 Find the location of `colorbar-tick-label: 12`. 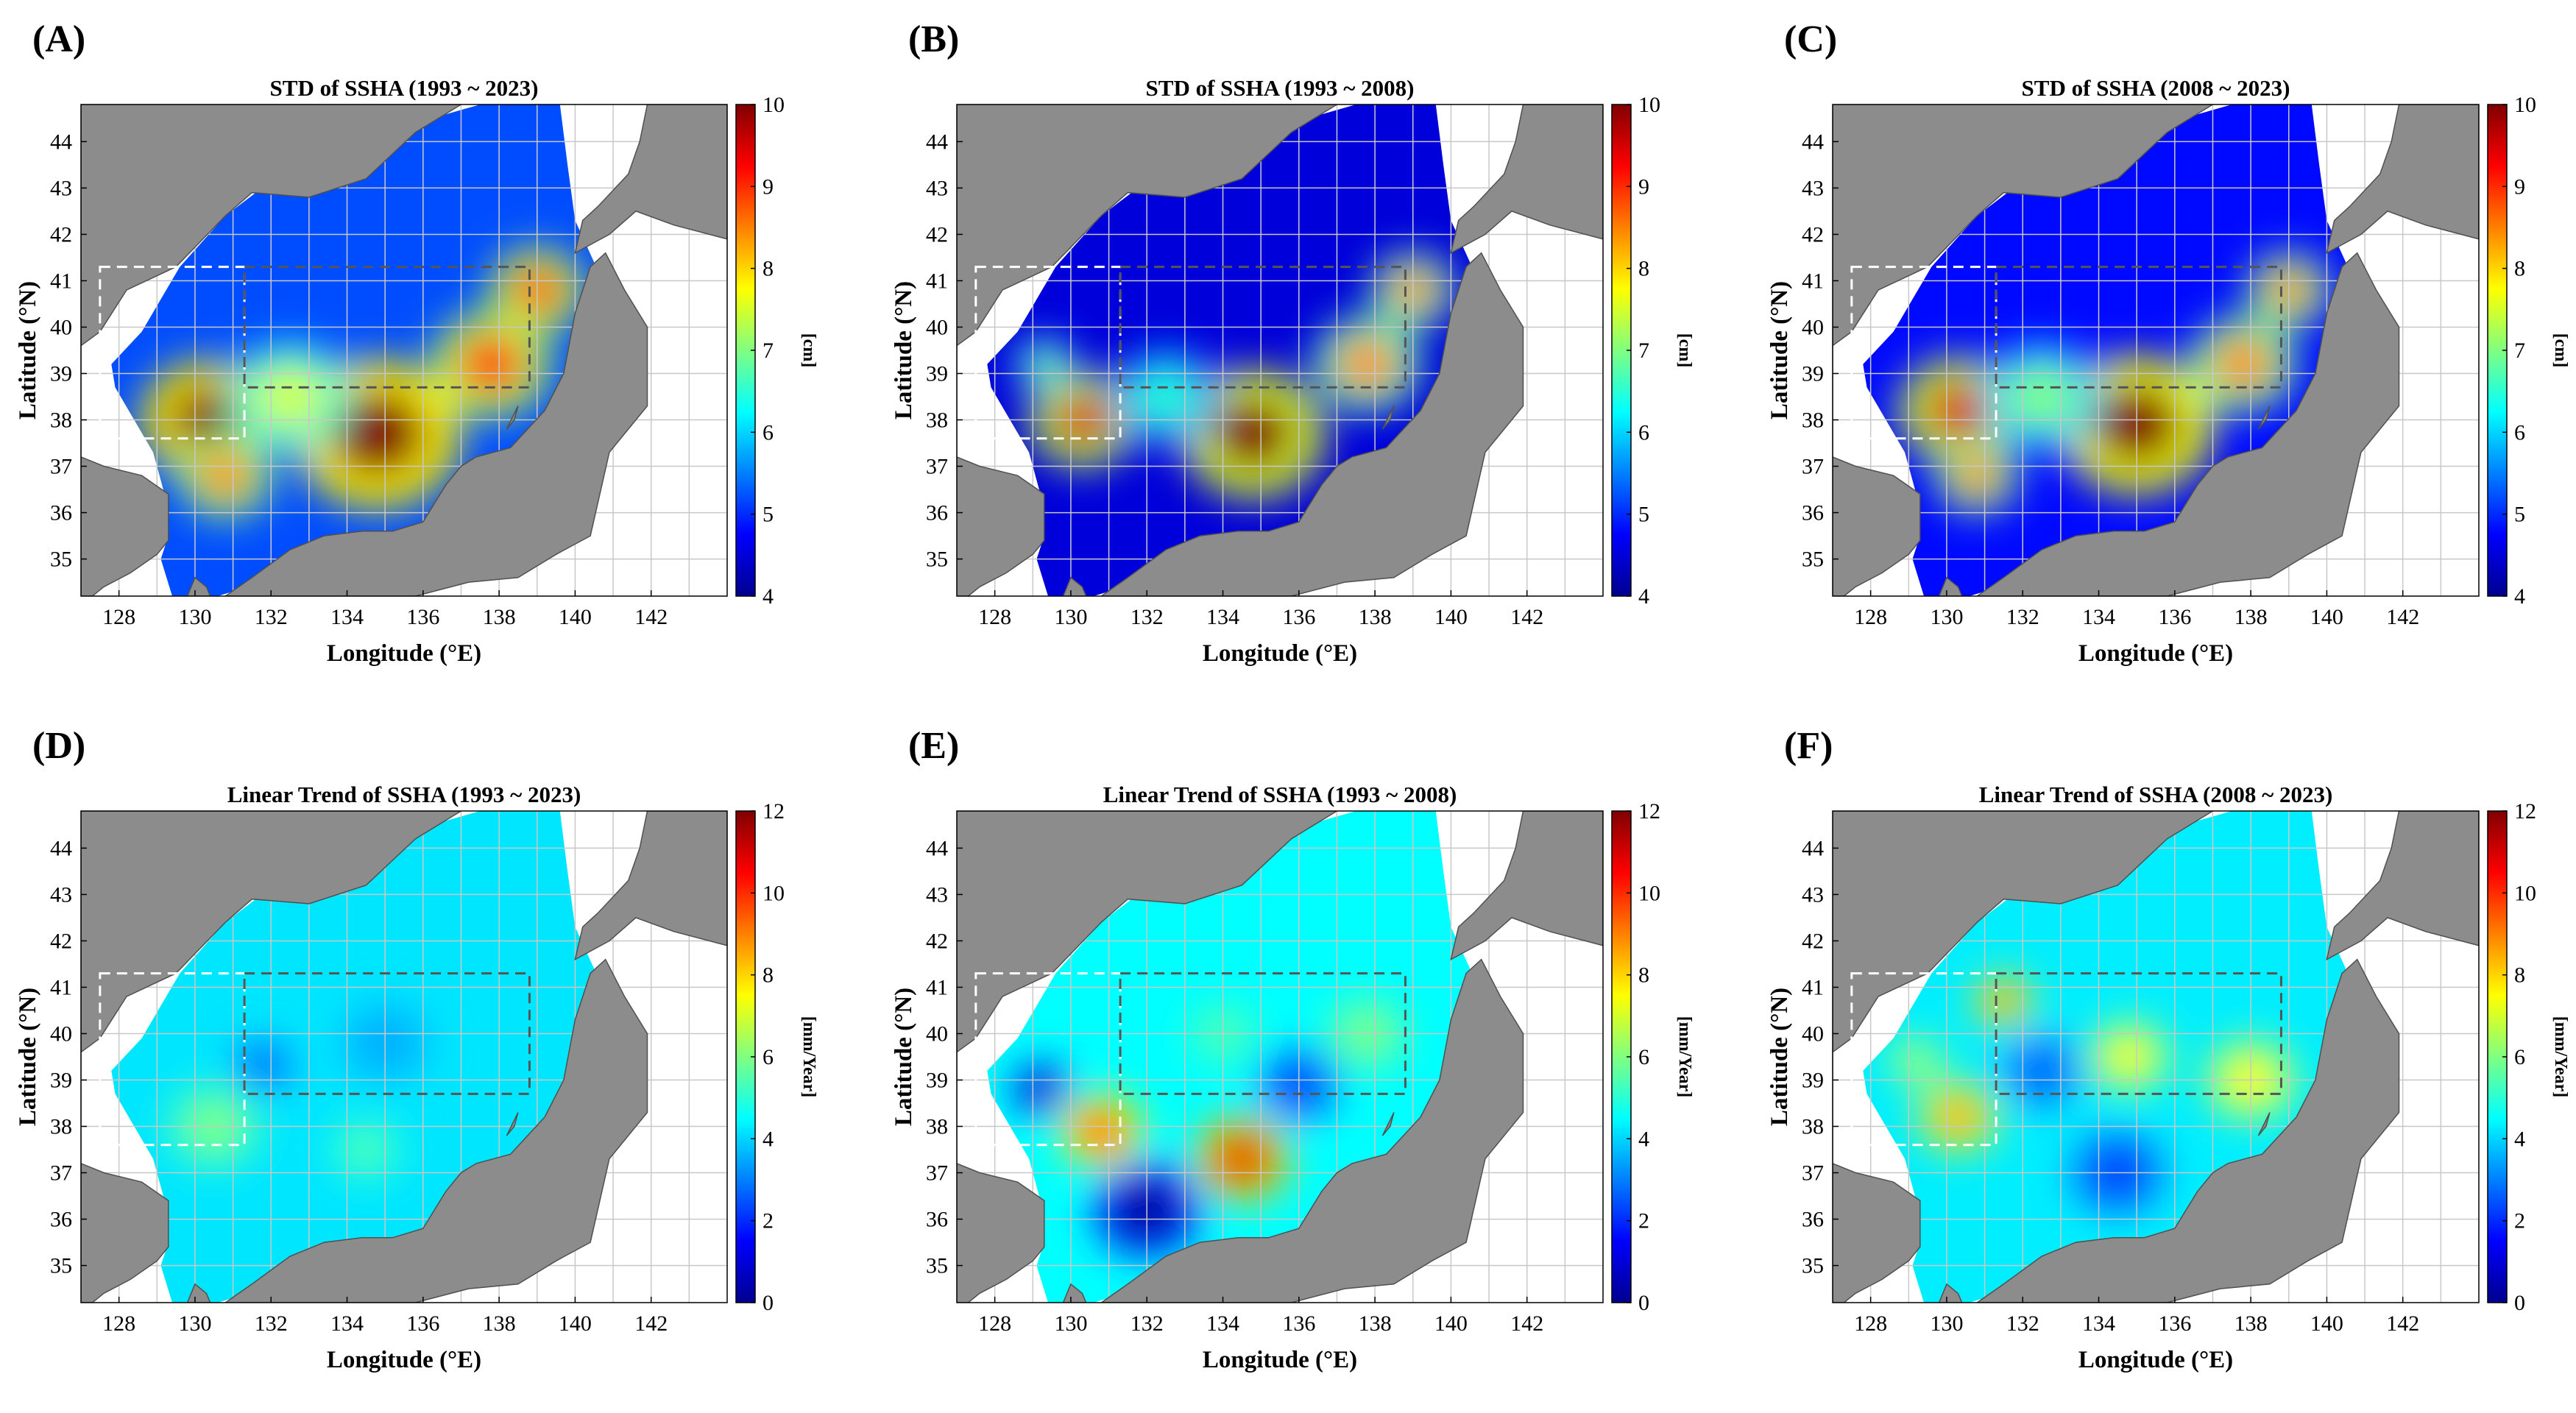

colorbar-tick-label: 12 is located at coordinates (2525, 811).